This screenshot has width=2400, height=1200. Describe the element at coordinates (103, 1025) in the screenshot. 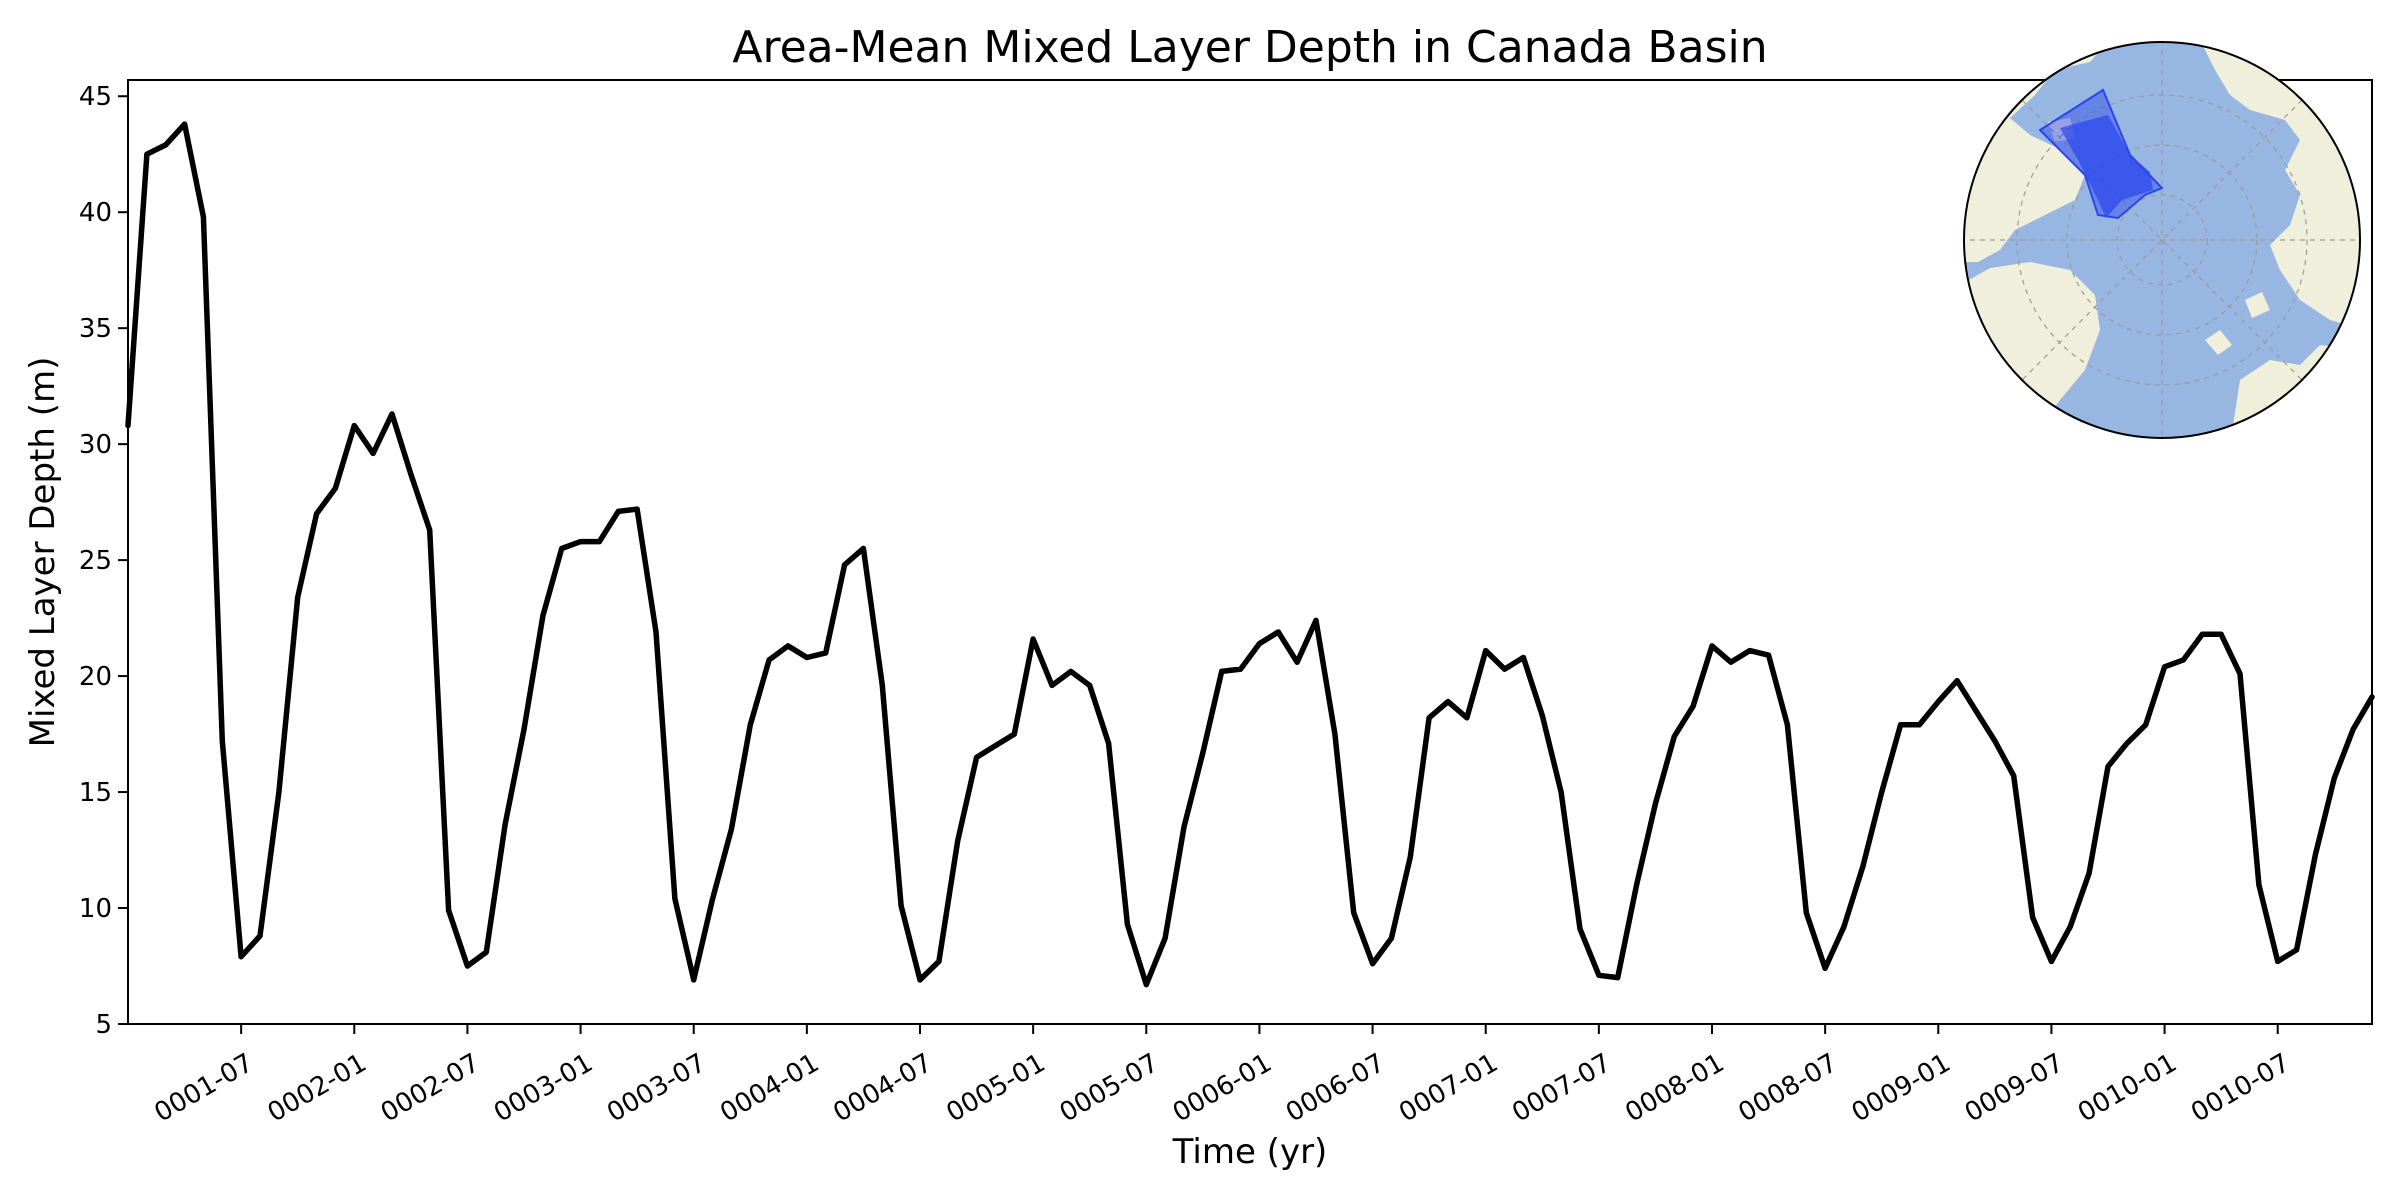

I see `y-tick-label: 5` at that location.